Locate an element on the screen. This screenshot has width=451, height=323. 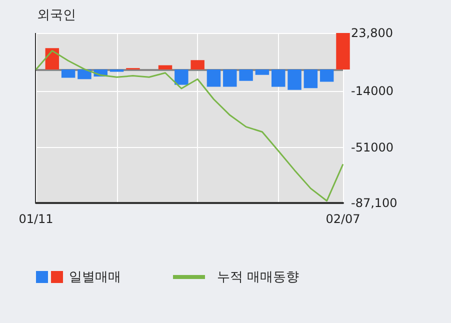
x-tick-label: 01/11 is located at coordinates (36, 219).